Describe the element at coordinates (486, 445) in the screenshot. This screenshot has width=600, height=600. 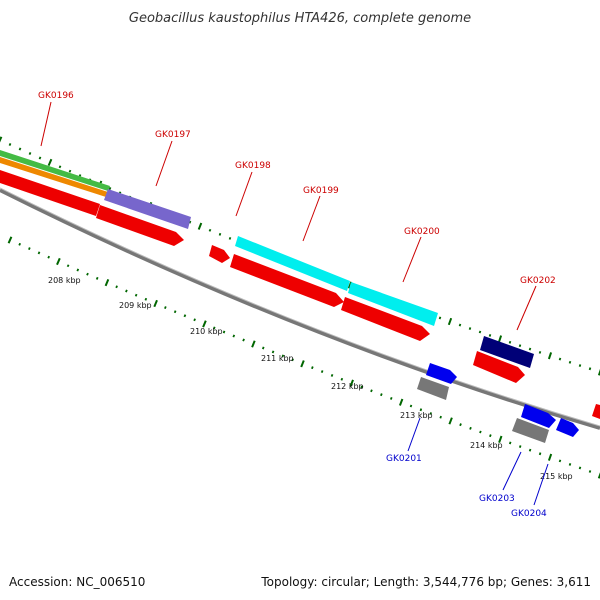
I see `kbp-label: 214 kbp` at that location.